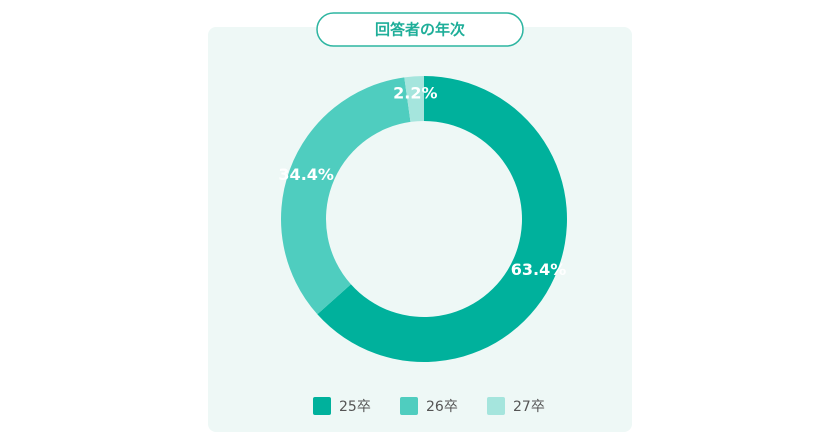 Image resolution: width=840 pixels, height=440 pixels. I want to click on legend-label: 26卒, so click(442, 407).